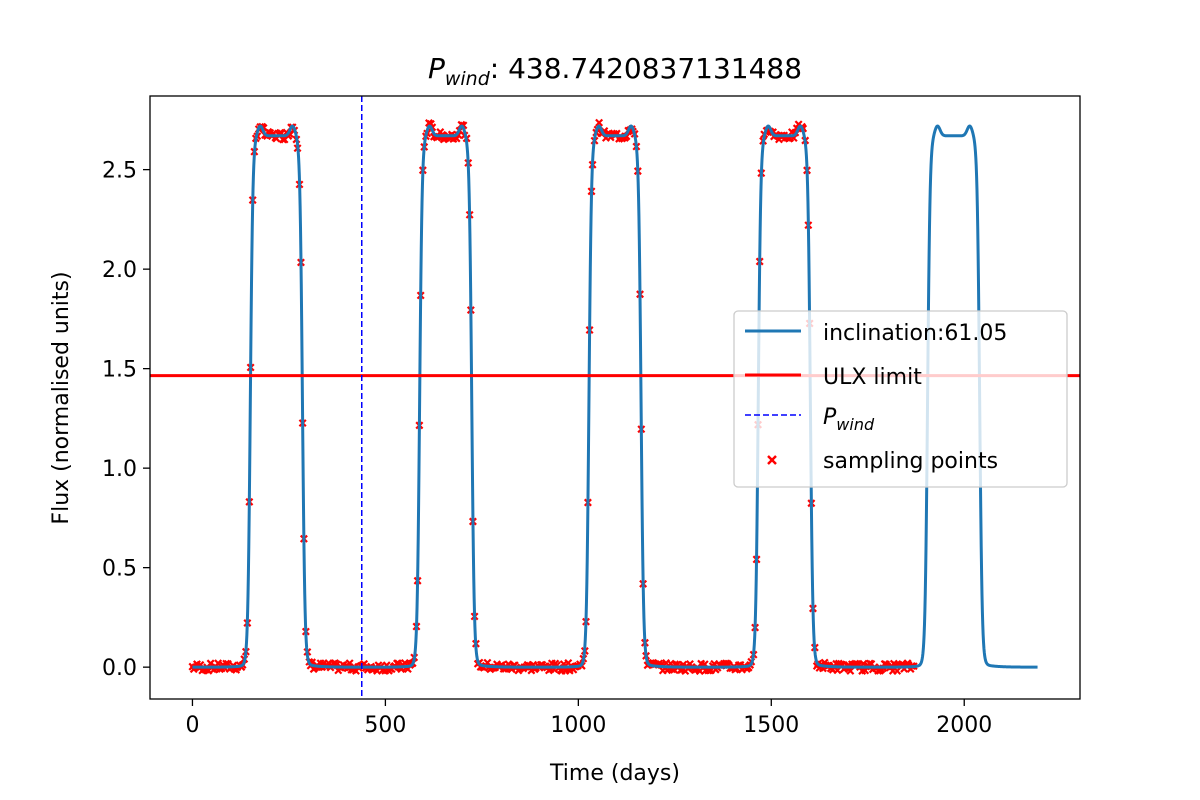 This screenshot has width=1200, height=800. I want to click on x-axis-ticks: 0 500 1000 1500 2000, so click(588, 718).